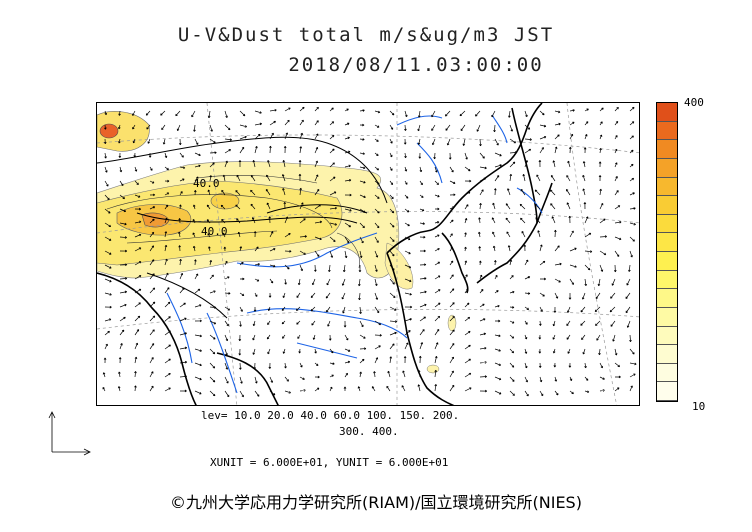 The width and height of the screenshot is (752, 532). I want to click on contour-label-1: 40.0, so click(206, 183).